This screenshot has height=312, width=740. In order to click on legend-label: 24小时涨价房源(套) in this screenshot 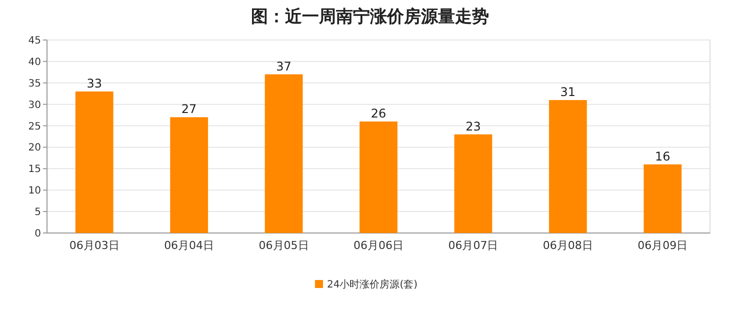, I will do `click(372, 284)`.